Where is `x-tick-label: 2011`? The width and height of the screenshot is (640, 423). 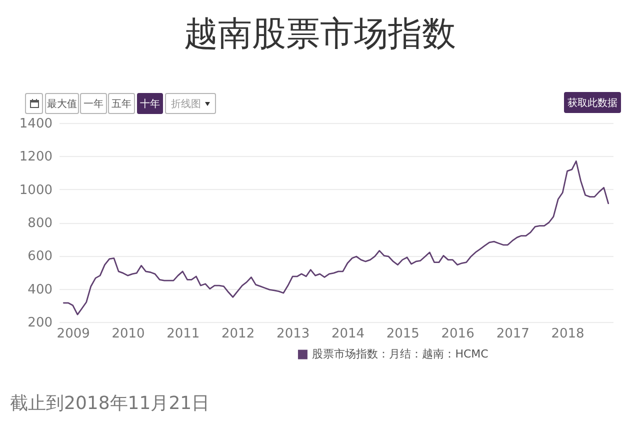 x-tick-label: 2011 is located at coordinates (183, 334).